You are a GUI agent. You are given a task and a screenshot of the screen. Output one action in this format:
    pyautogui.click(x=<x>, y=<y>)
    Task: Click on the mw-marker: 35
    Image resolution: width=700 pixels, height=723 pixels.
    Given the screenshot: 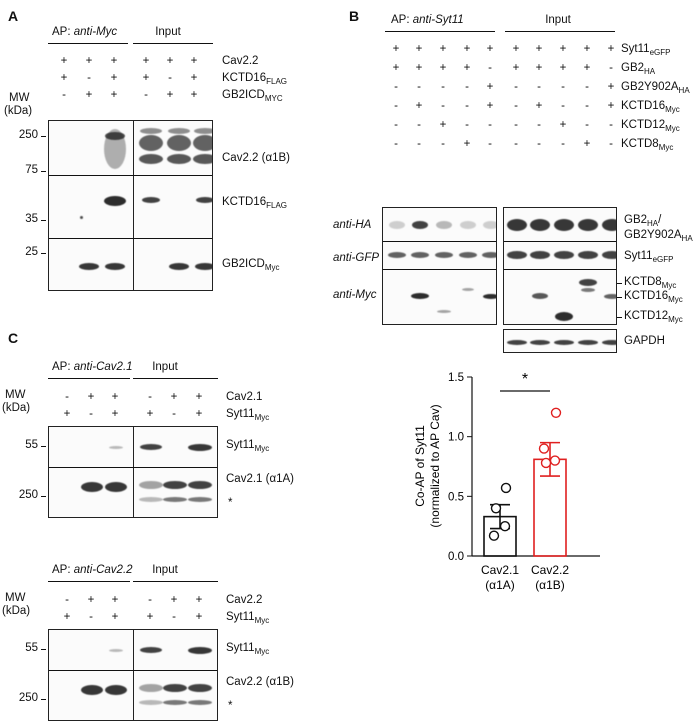 What is the action you would take?
    pyautogui.click(x=31, y=219)
    